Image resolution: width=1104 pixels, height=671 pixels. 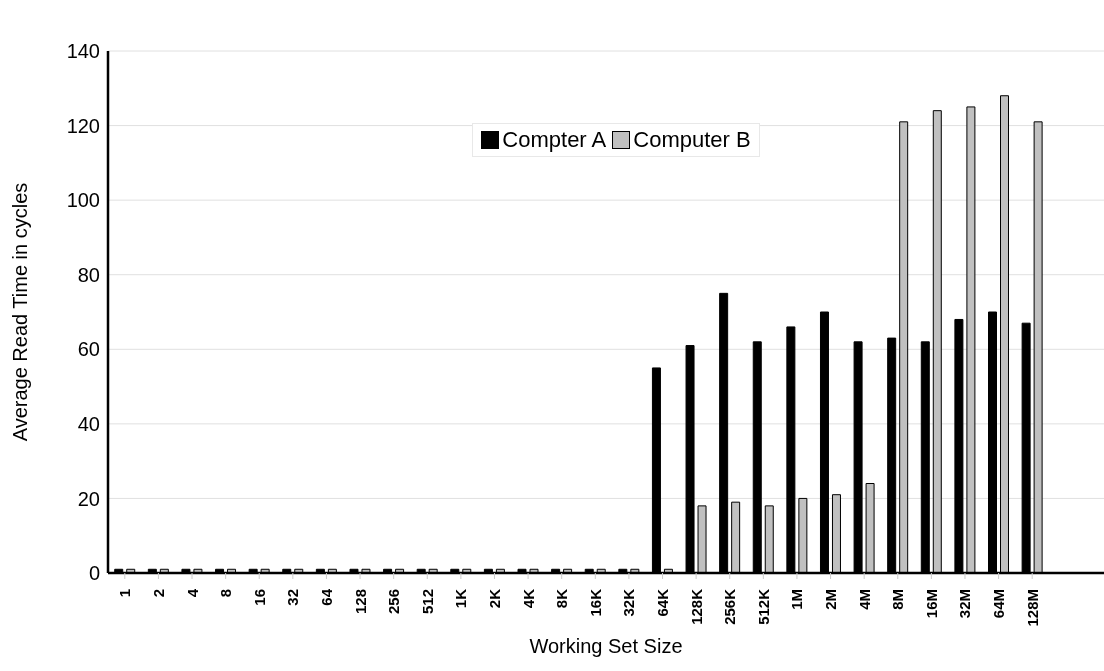 I want to click on x-tick-label: 1M, so click(x=797, y=599).